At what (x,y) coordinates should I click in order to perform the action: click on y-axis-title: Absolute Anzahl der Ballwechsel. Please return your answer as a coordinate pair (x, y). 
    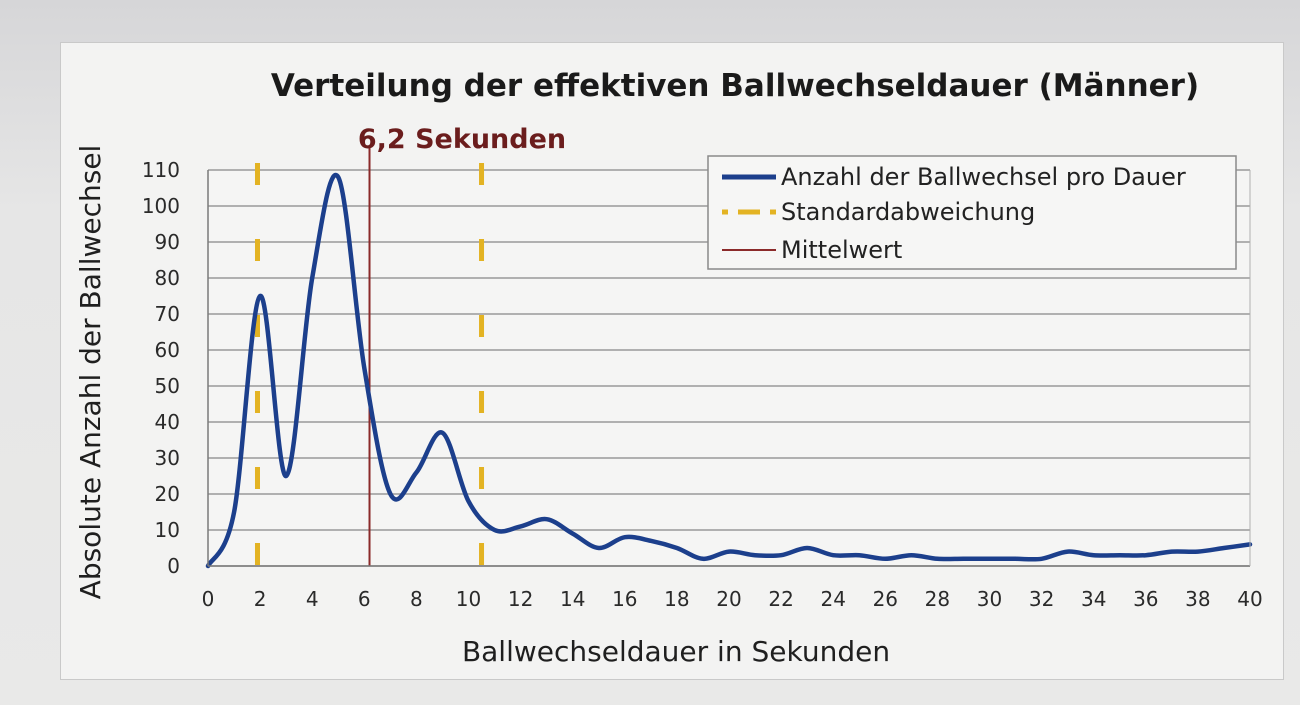
    Looking at the image, I should click on (90, 372).